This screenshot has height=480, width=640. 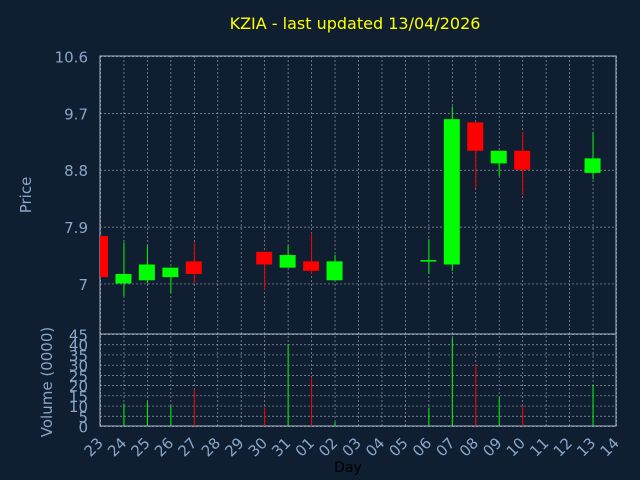 I want to click on volume-tick-label: 45, so click(x=78, y=336).